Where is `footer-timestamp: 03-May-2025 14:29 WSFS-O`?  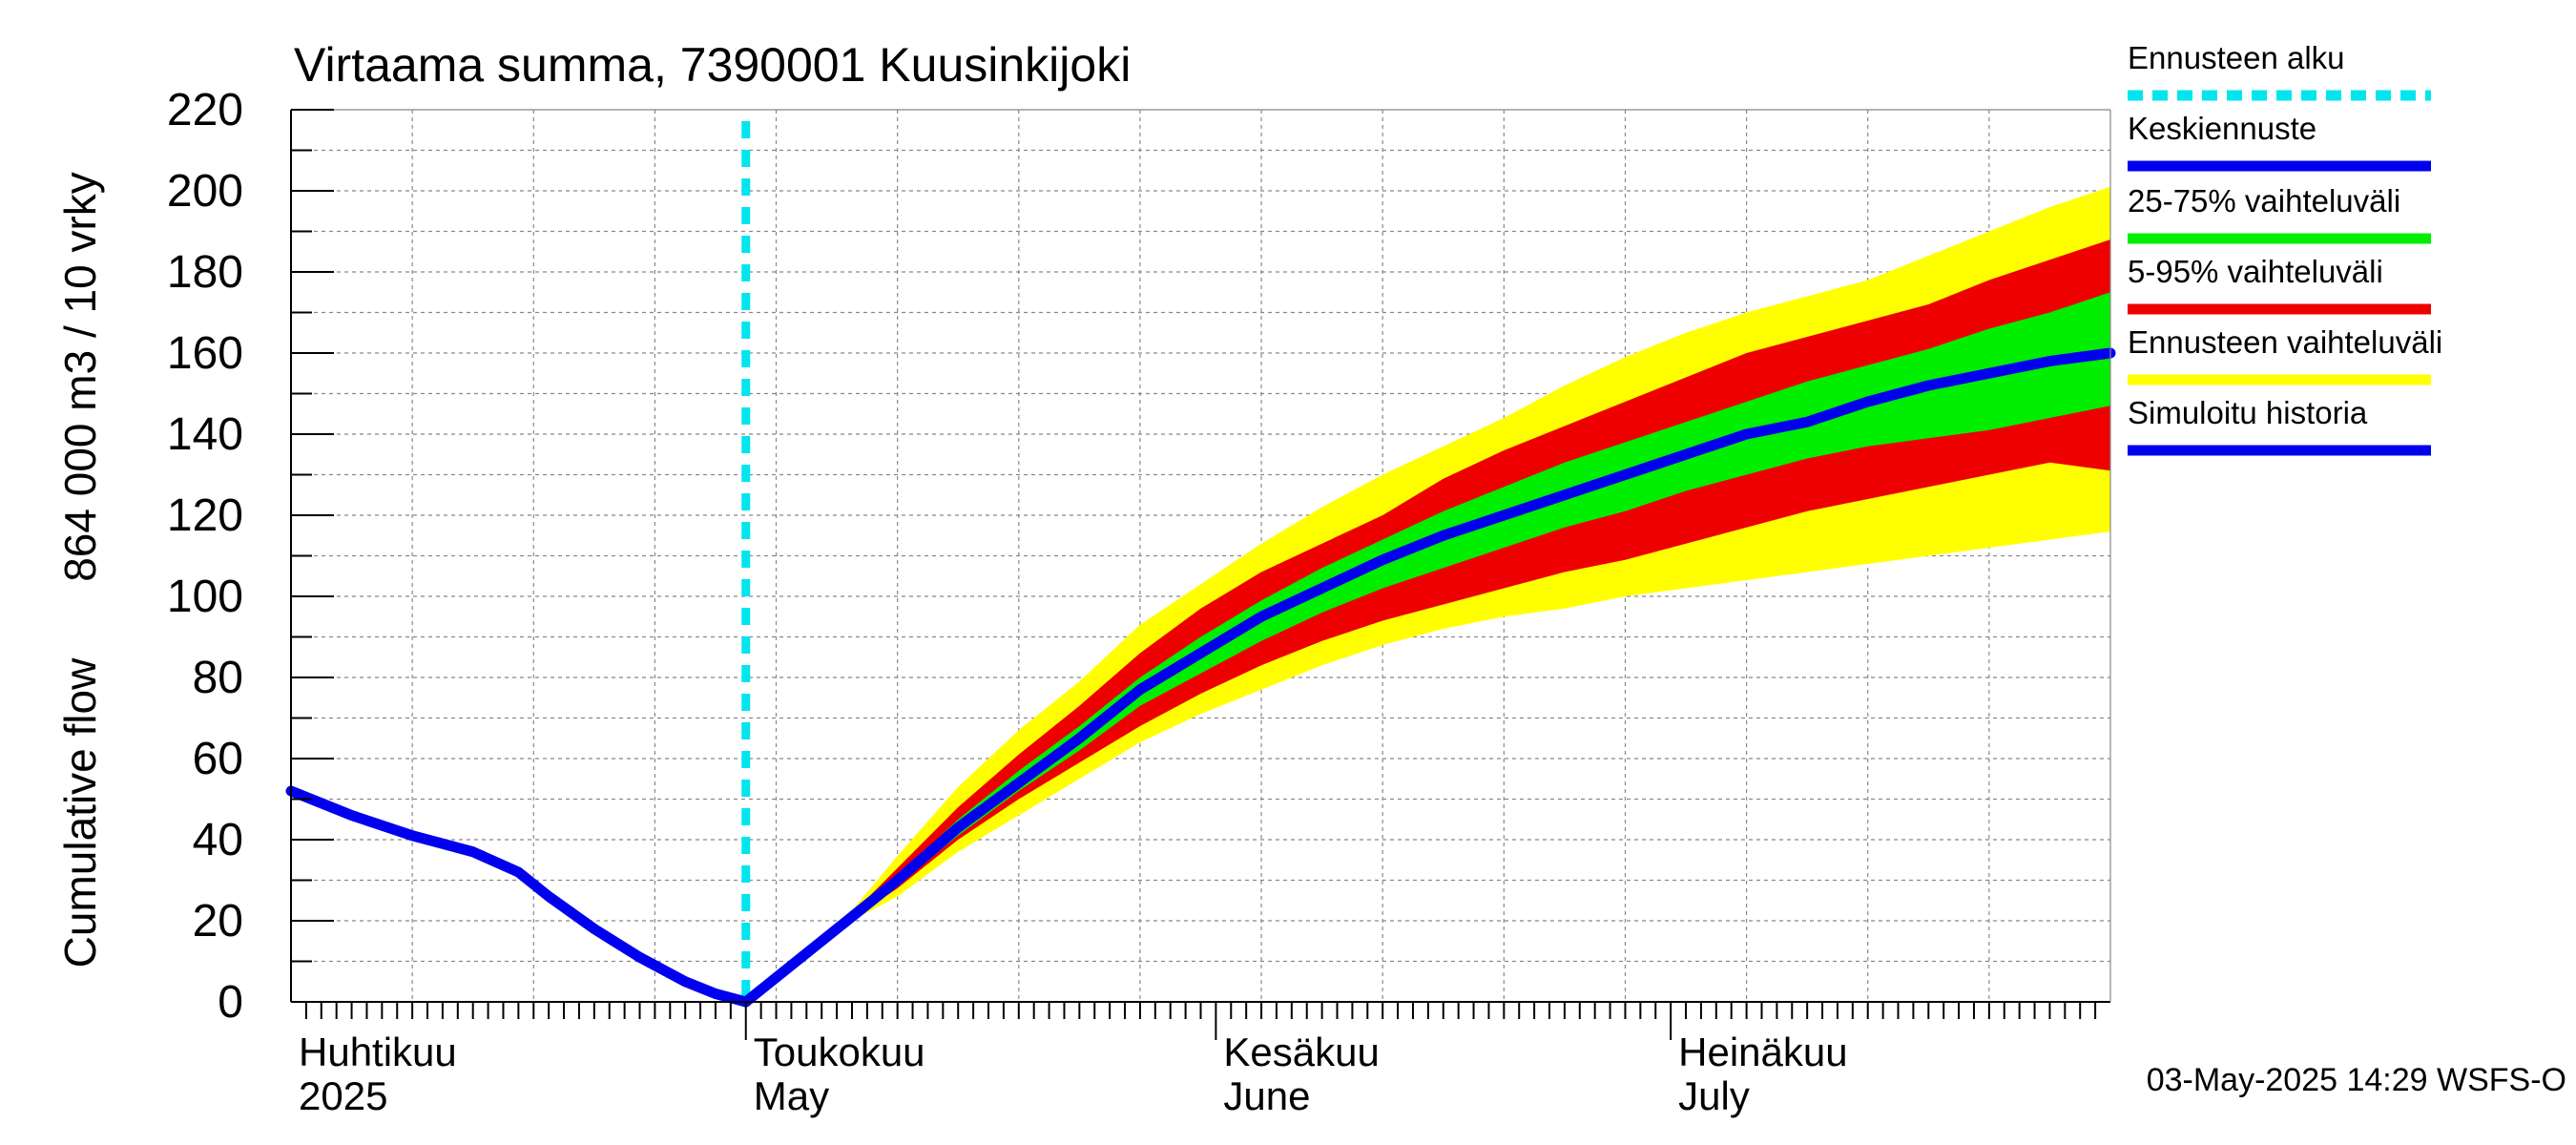 footer-timestamp: 03-May-2025 14:29 WSFS-O is located at coordinates (2356, 1080).